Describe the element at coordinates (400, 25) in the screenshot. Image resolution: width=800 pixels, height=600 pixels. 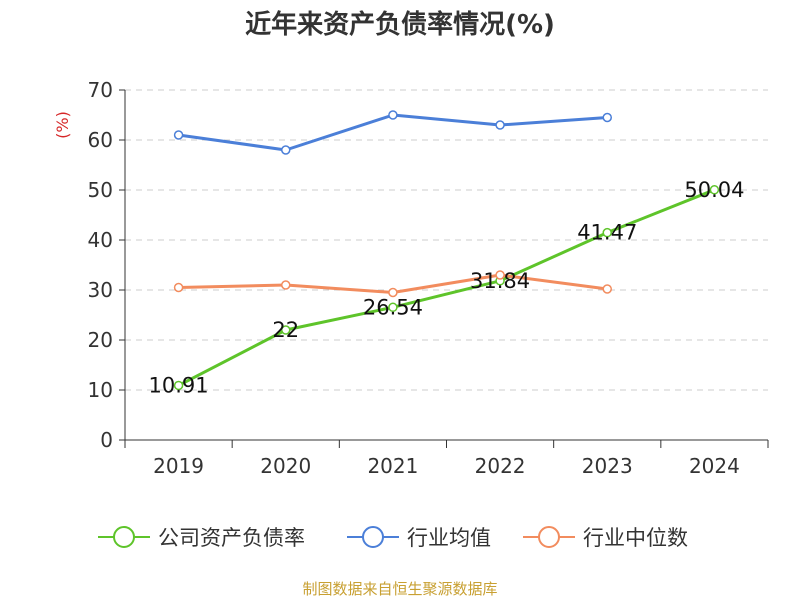
I see `chart-title: 近年来资产负债率情况(%)` at that location.